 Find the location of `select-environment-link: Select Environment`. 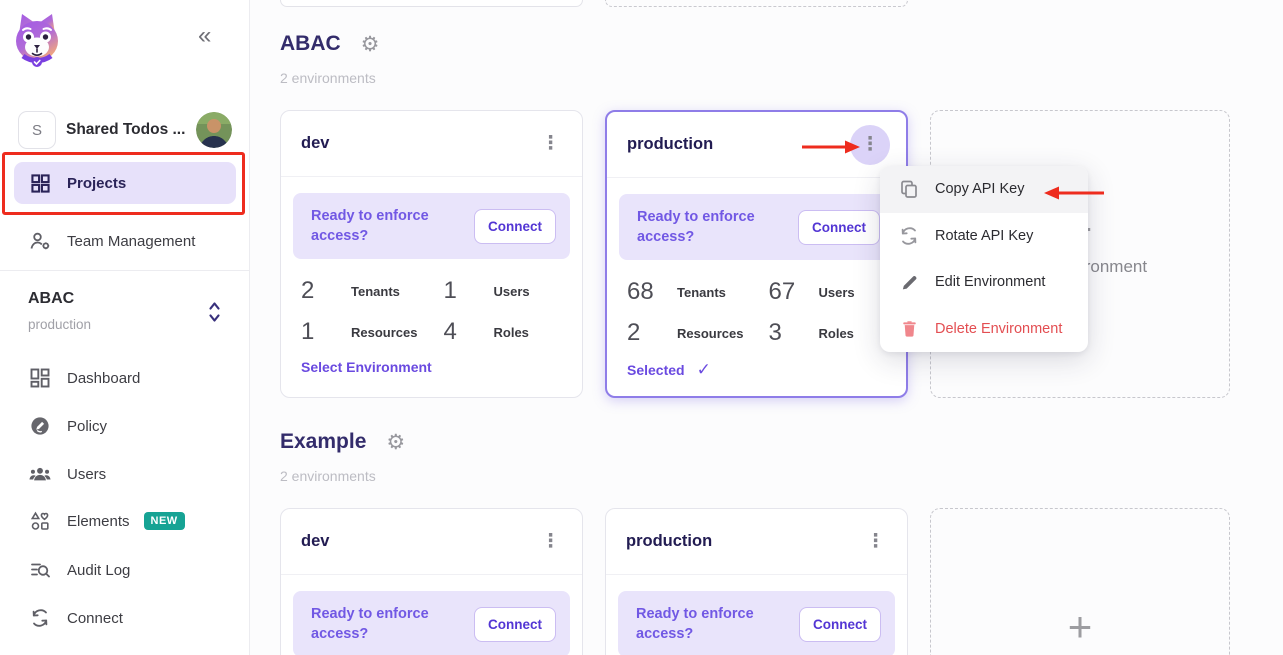

select-environment-link: Select Environment is located at coordinates (366, 367).